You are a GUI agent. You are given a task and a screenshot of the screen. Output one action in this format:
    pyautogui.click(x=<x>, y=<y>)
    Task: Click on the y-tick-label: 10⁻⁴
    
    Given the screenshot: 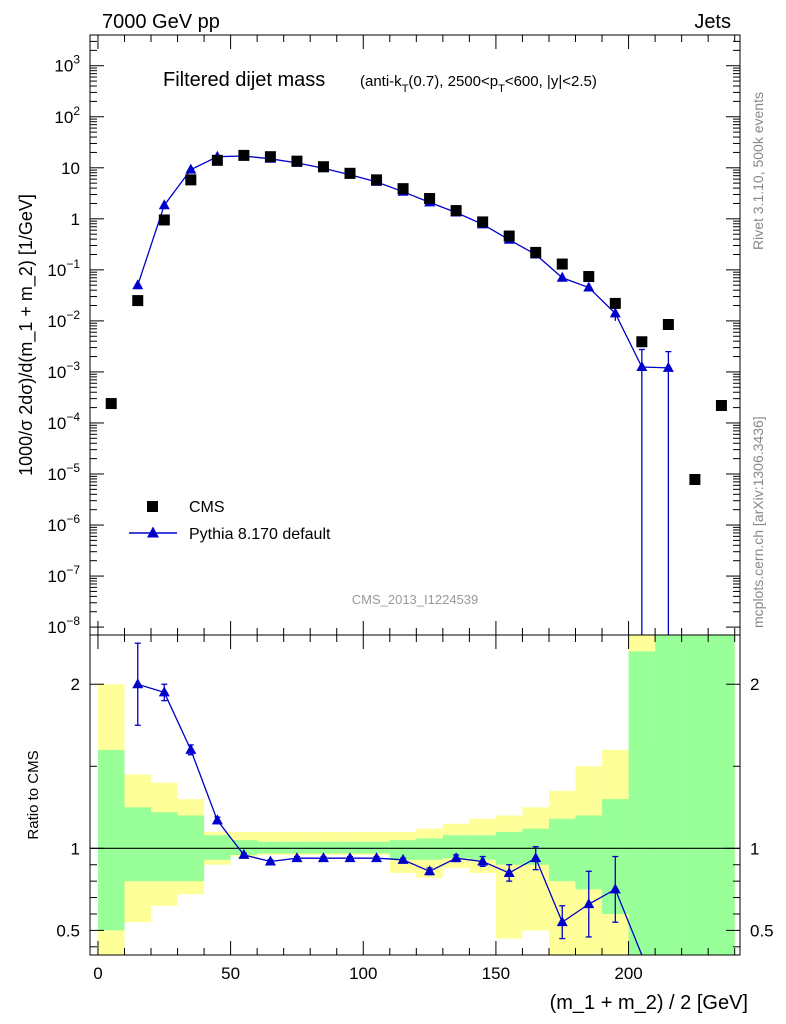 What is the action you would take?
    pyautogui.click(x=63, y=421)
    